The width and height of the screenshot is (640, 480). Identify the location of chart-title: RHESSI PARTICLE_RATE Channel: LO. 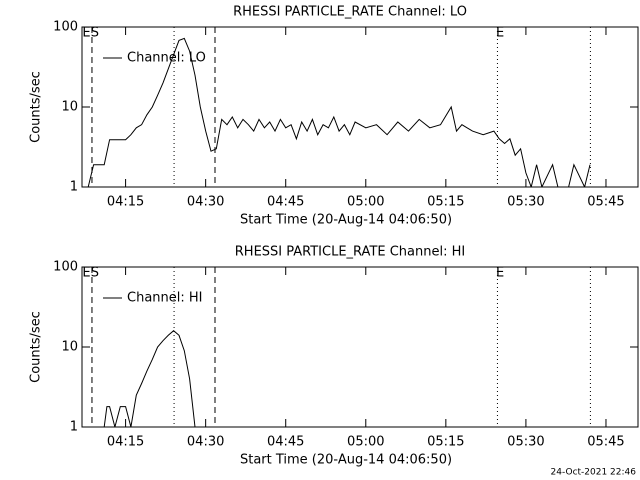
(350, 12).